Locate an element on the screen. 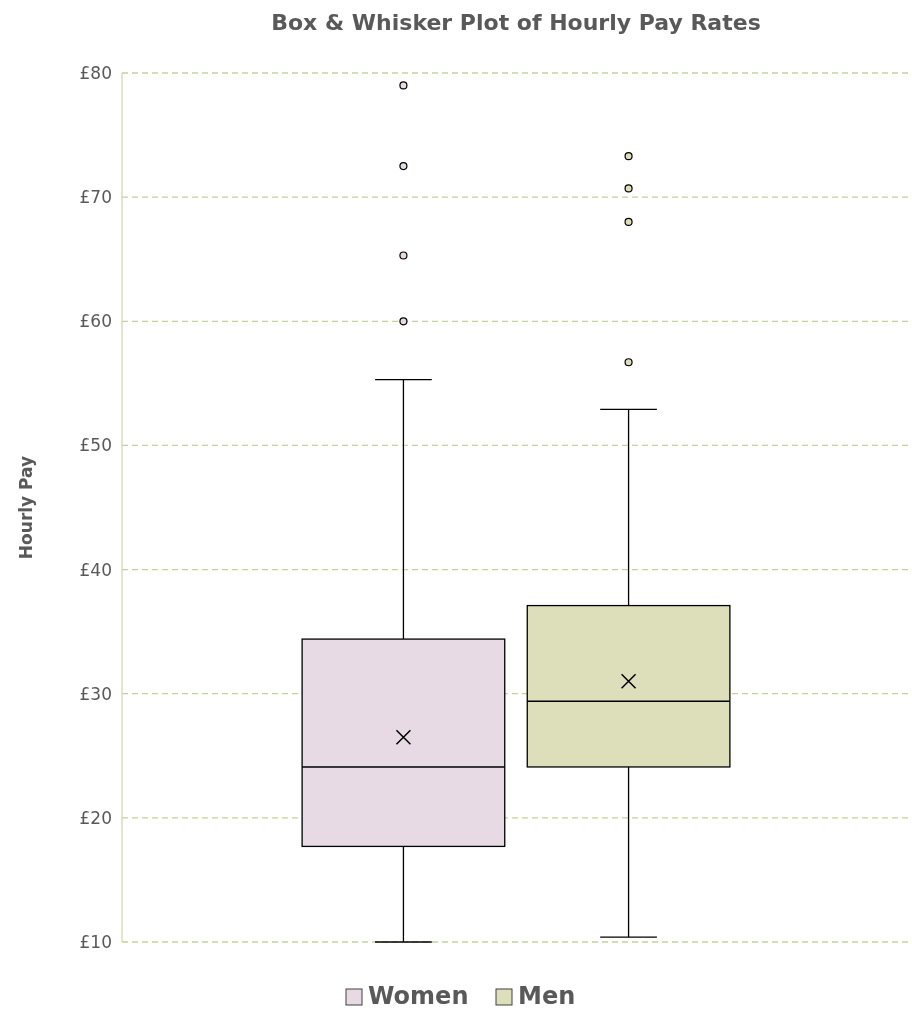 This screenshot has width=912, height=1022. y-tick-label: £10 is located at coordinates (95, 941).